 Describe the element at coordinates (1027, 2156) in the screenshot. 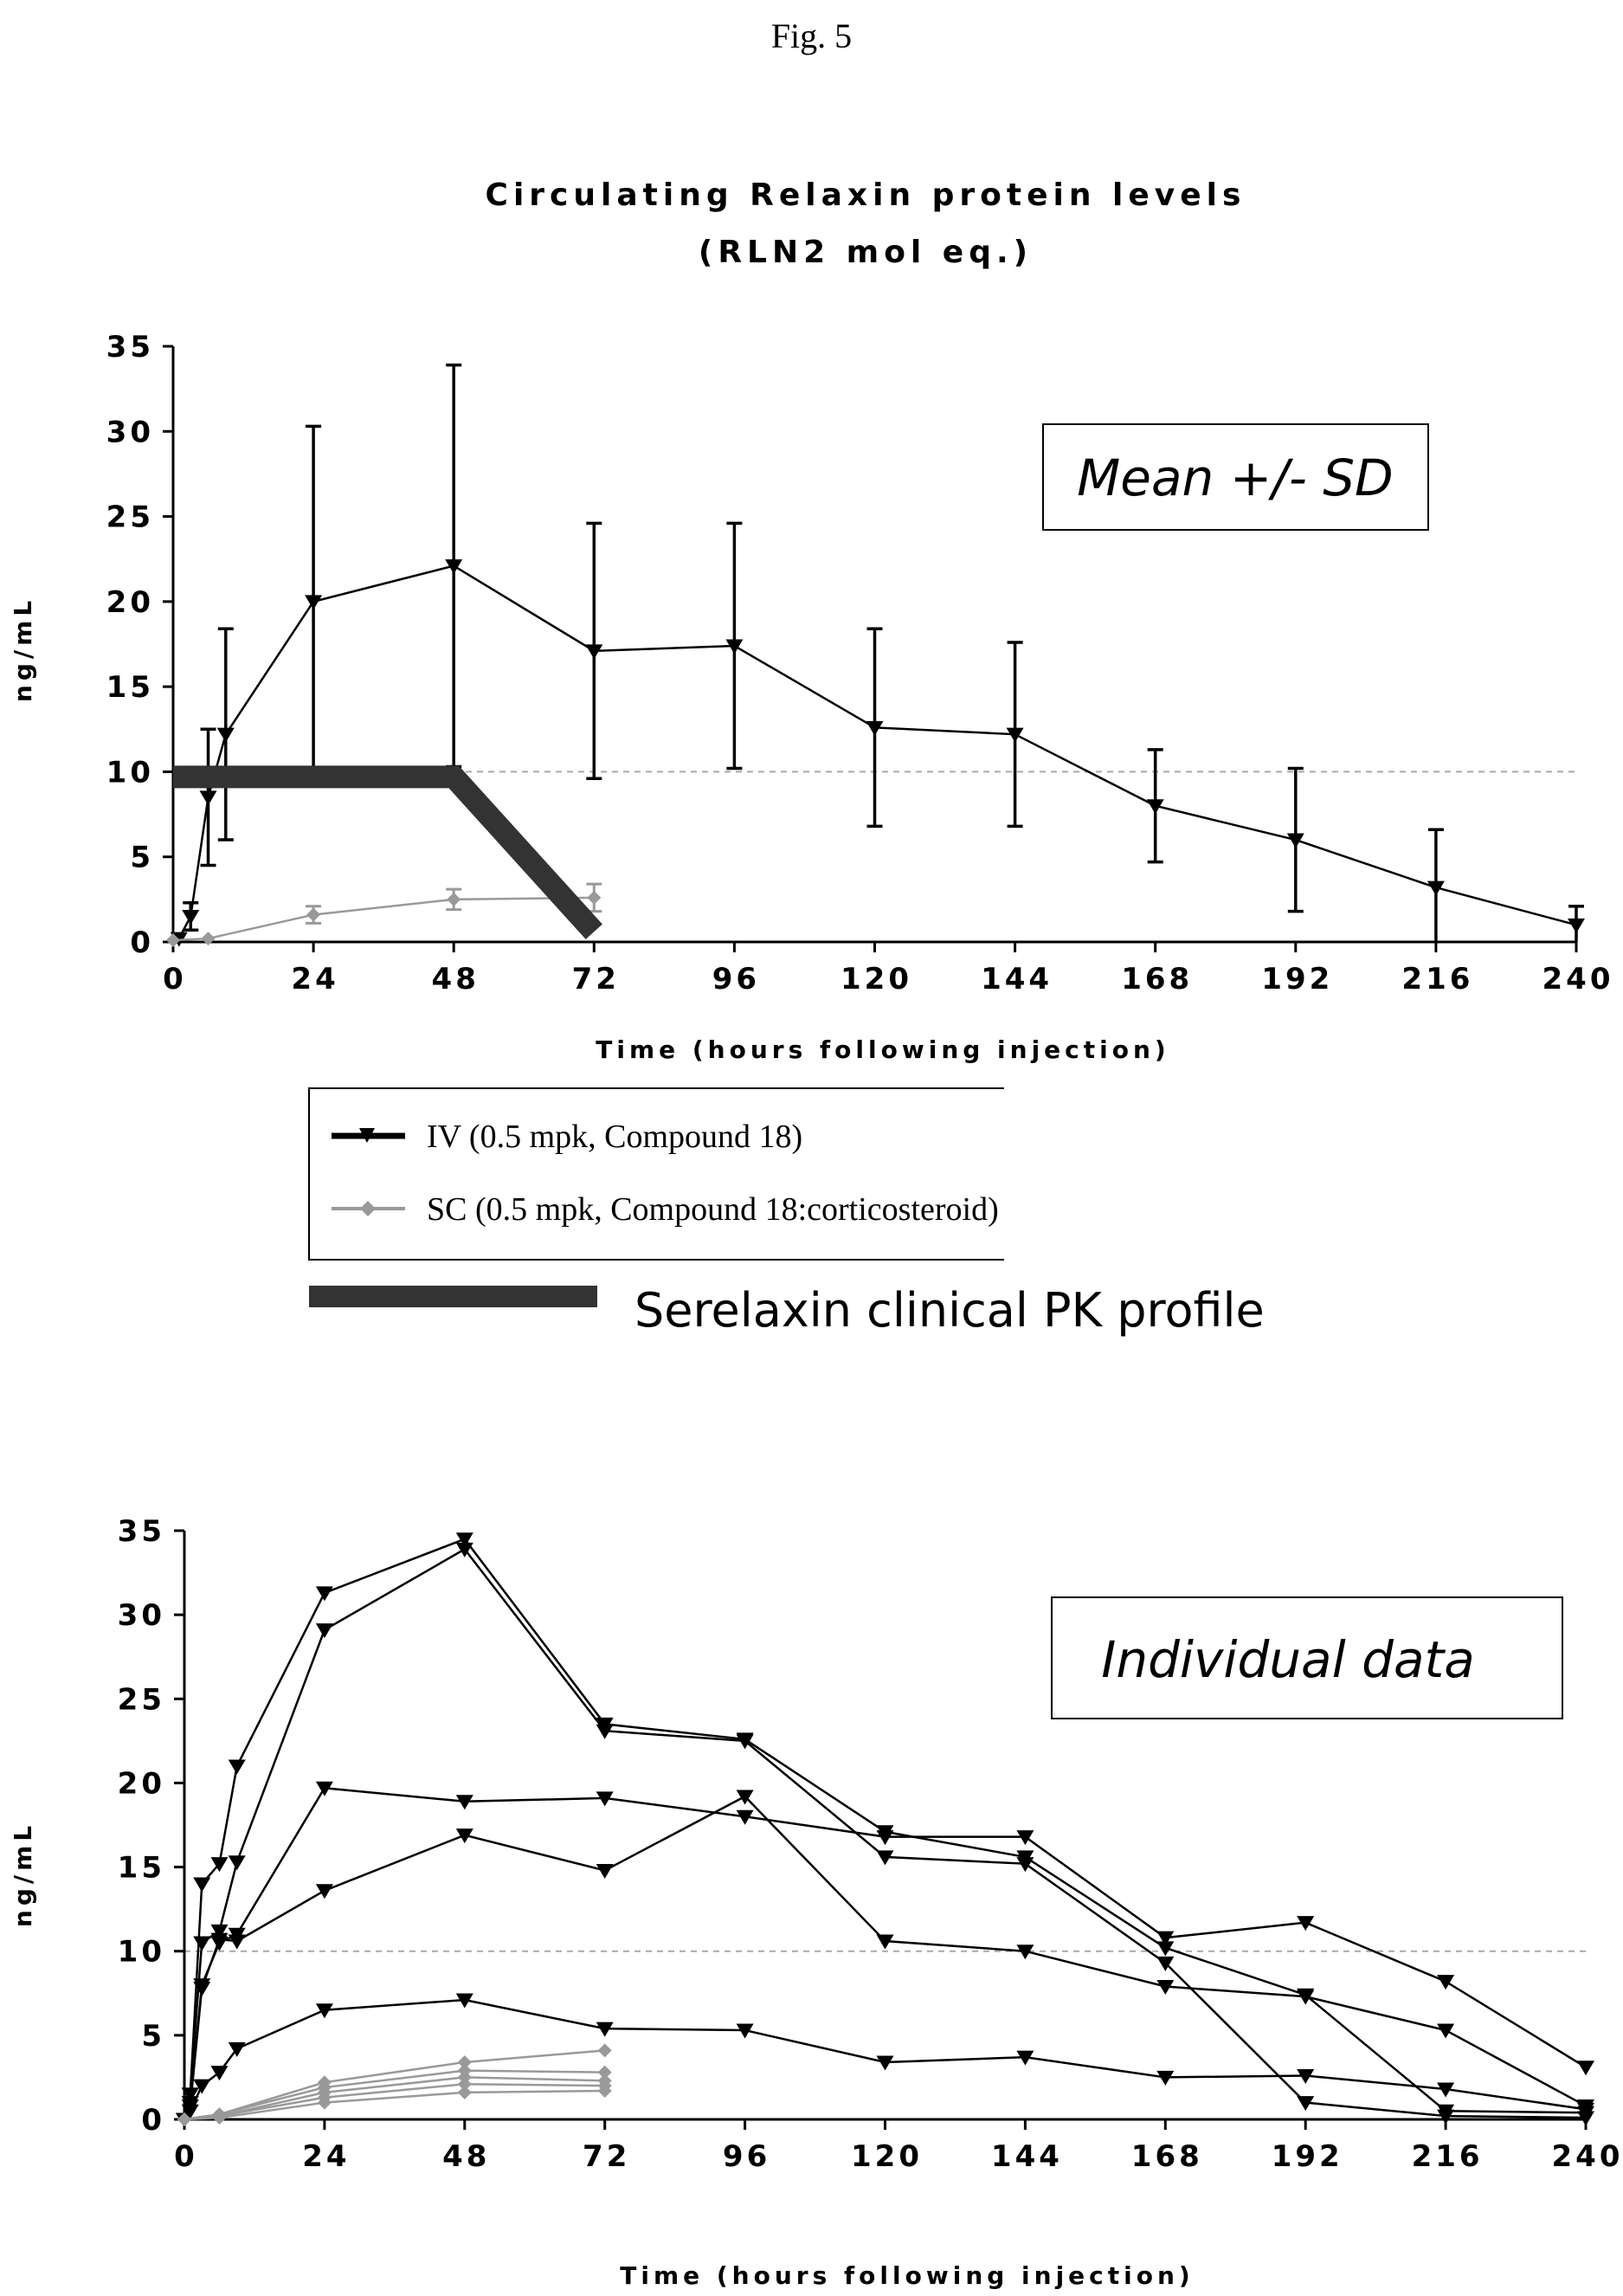

I see `x-tick-label: 144` at that location.